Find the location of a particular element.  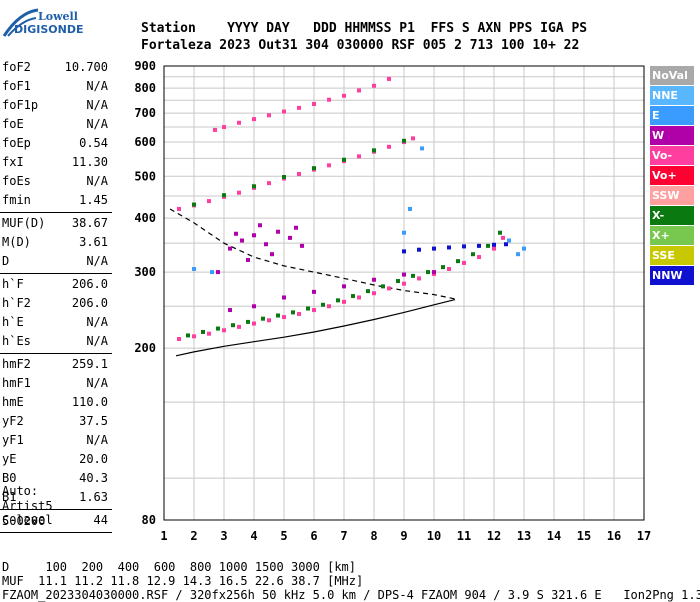

param-row: foE N/A is located at coordinates (56, 124).